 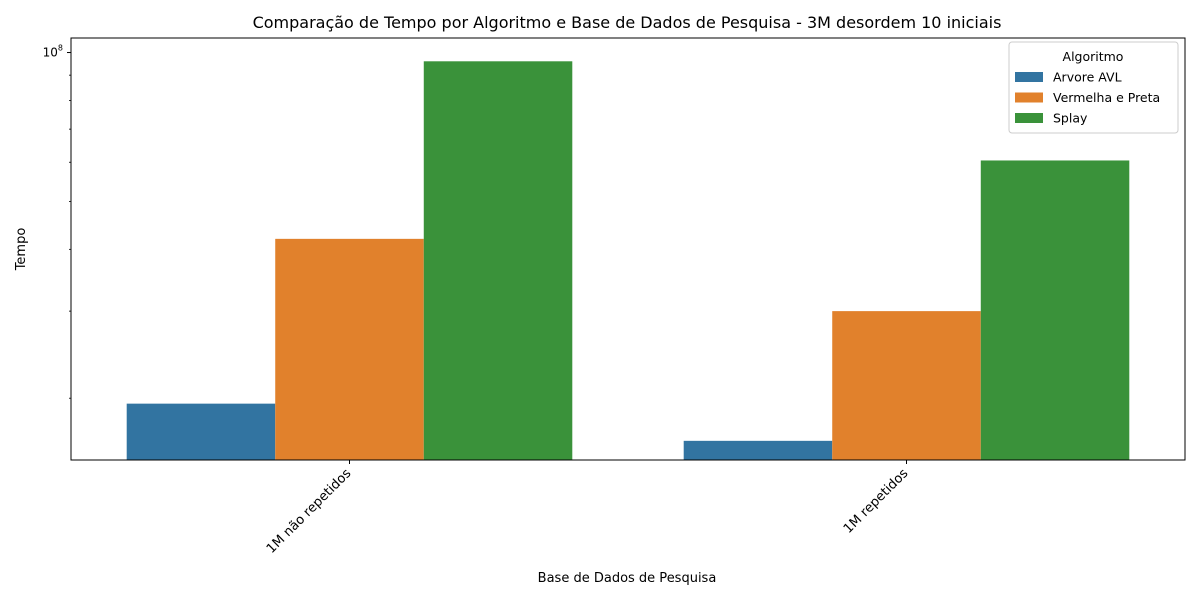 I want to click on y-axis-ticks: 108, so click(x=57, y=221).